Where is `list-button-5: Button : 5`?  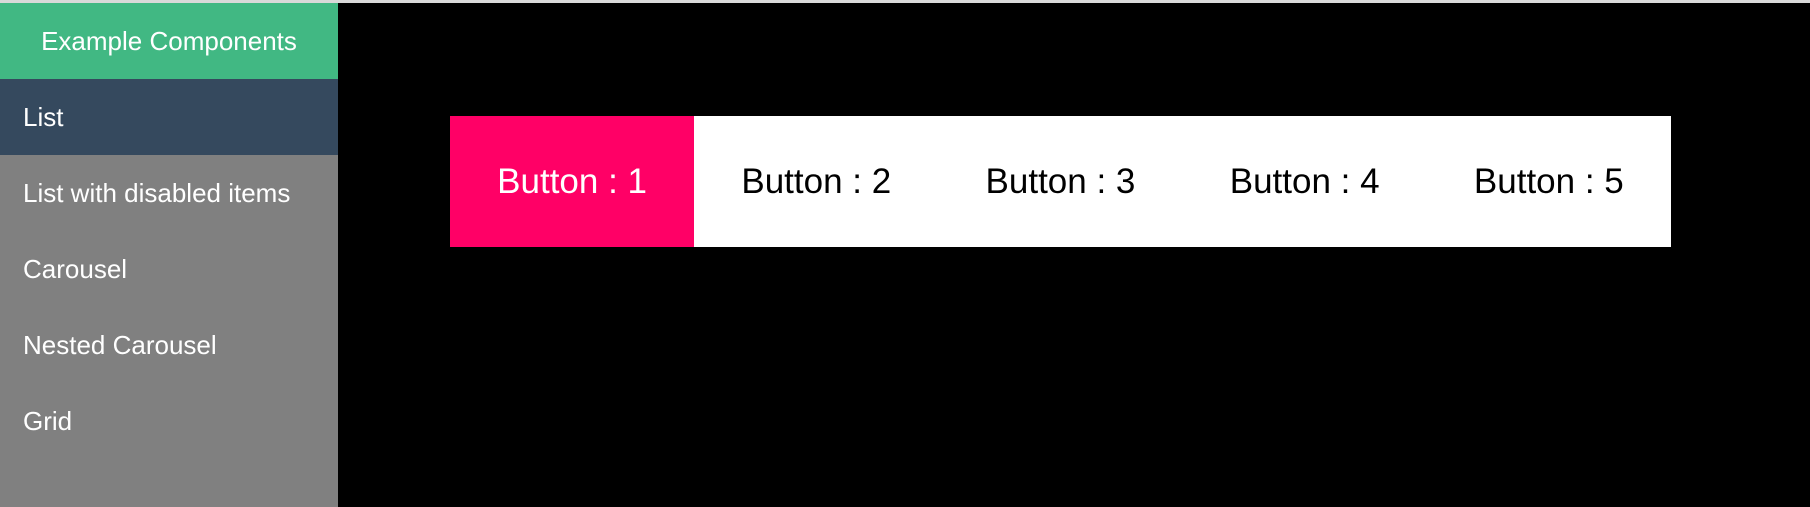
list-button-5: Button : 5 is located at coordinates (1548, 181).